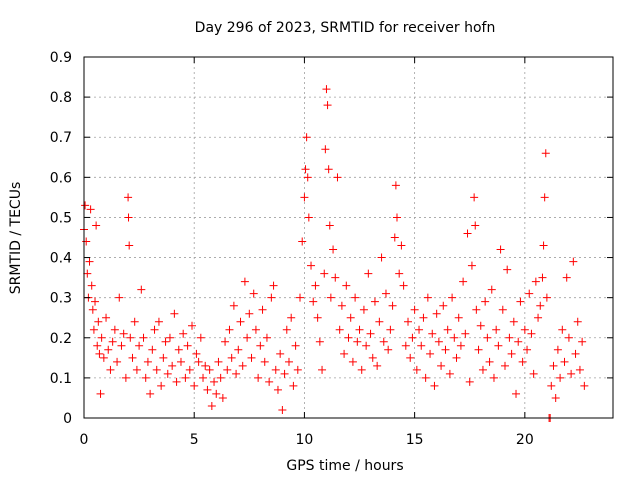 This screenshot has width=640, height=480. What do you see at coordinates (415, 440) in the screenshot?
I see `x-tick-label: 15` at bounding box center [415, 440].